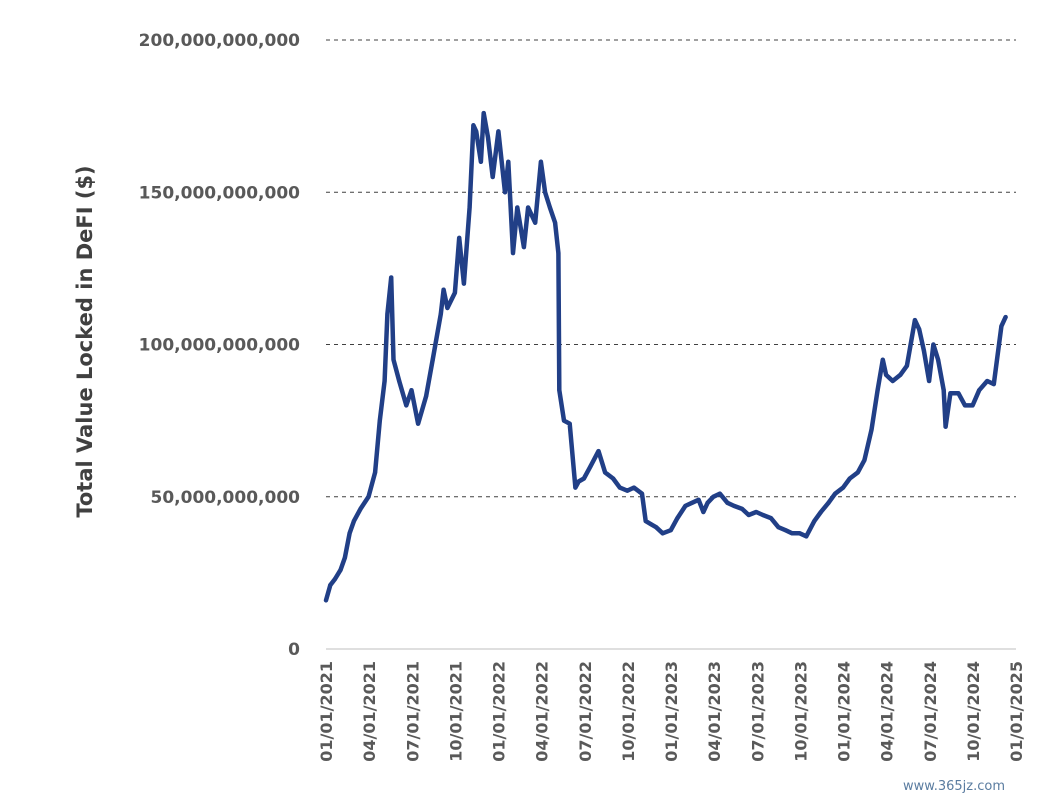 The width and height of the screenshot is (1042, 800). What do you see at coordinates (326, 711) in the screenshot?
I see `x-tick-label: 01/01/2021` at bounding box center [326, 711].